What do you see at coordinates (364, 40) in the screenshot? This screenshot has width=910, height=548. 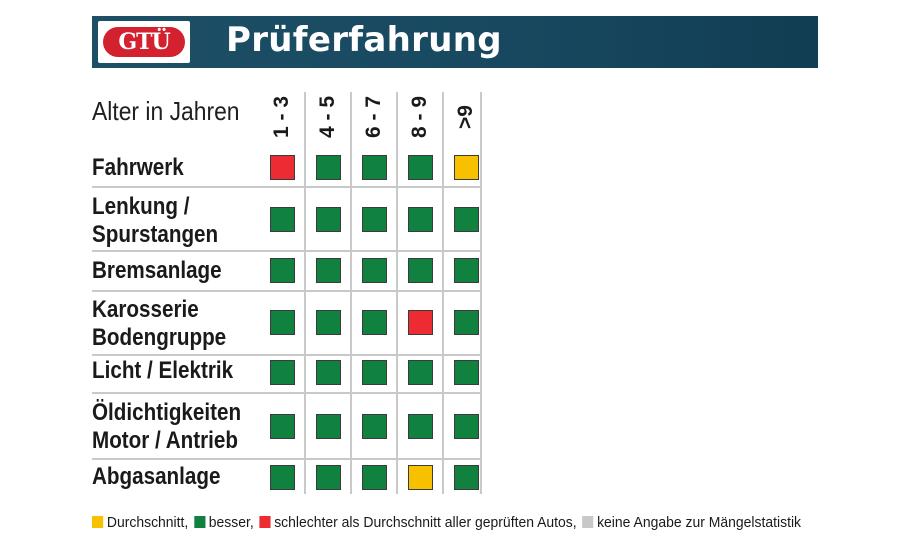 I see `page-title: Prüferfahrung` at bounding box center [364, 40].